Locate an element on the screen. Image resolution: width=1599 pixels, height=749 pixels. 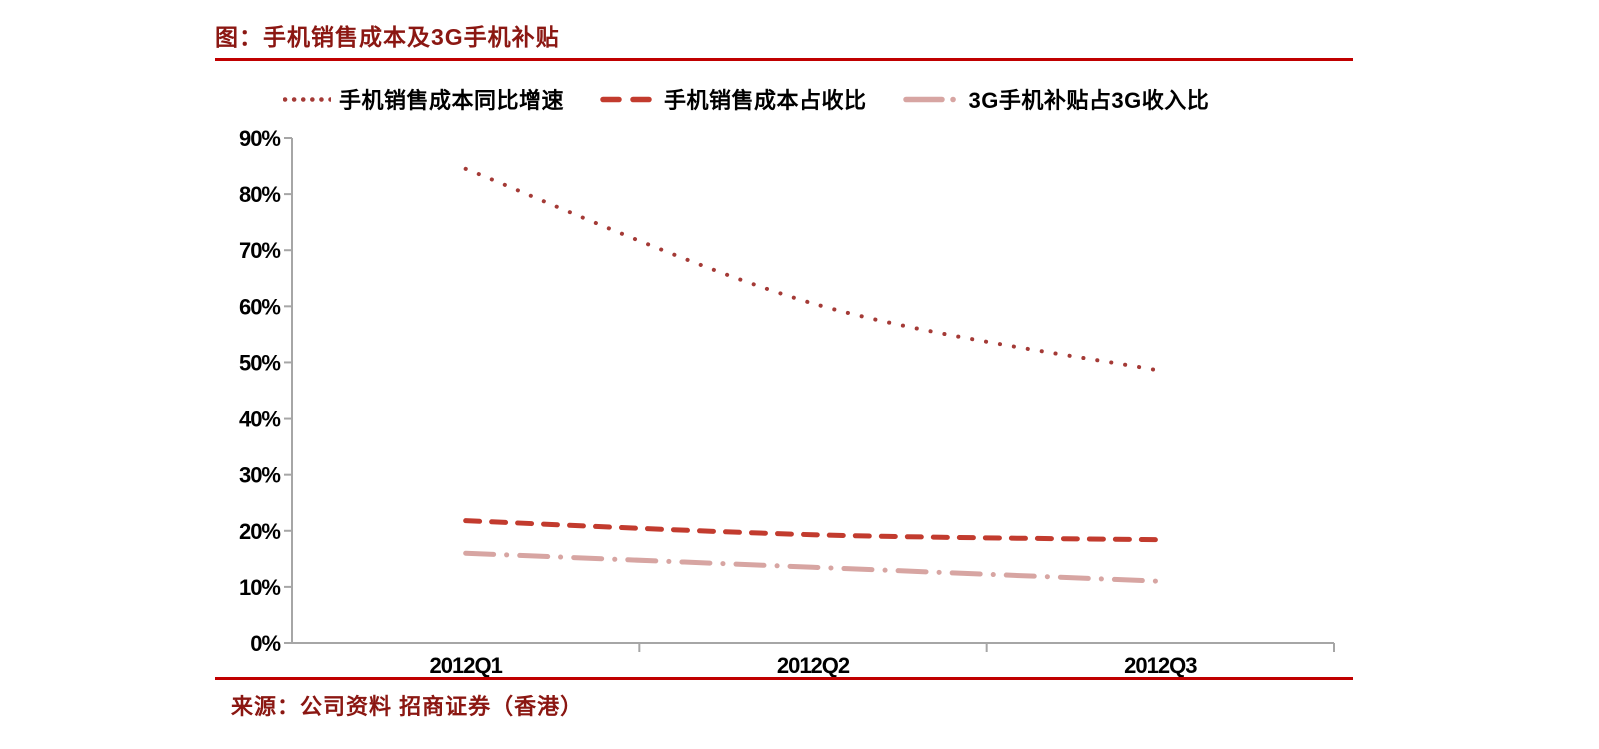
dashed-line-marker-icon is located at coordinates (628, 99).